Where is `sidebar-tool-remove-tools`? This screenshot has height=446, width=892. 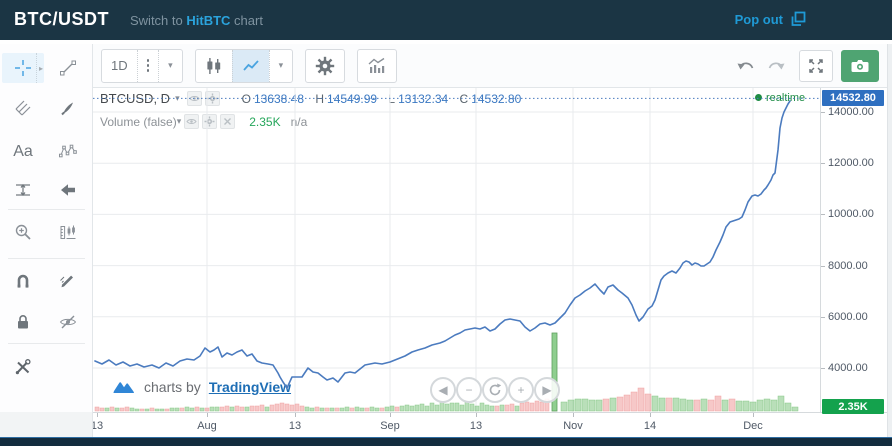
sidebar-tool-remove-tools is located at coordinates (23, 367).